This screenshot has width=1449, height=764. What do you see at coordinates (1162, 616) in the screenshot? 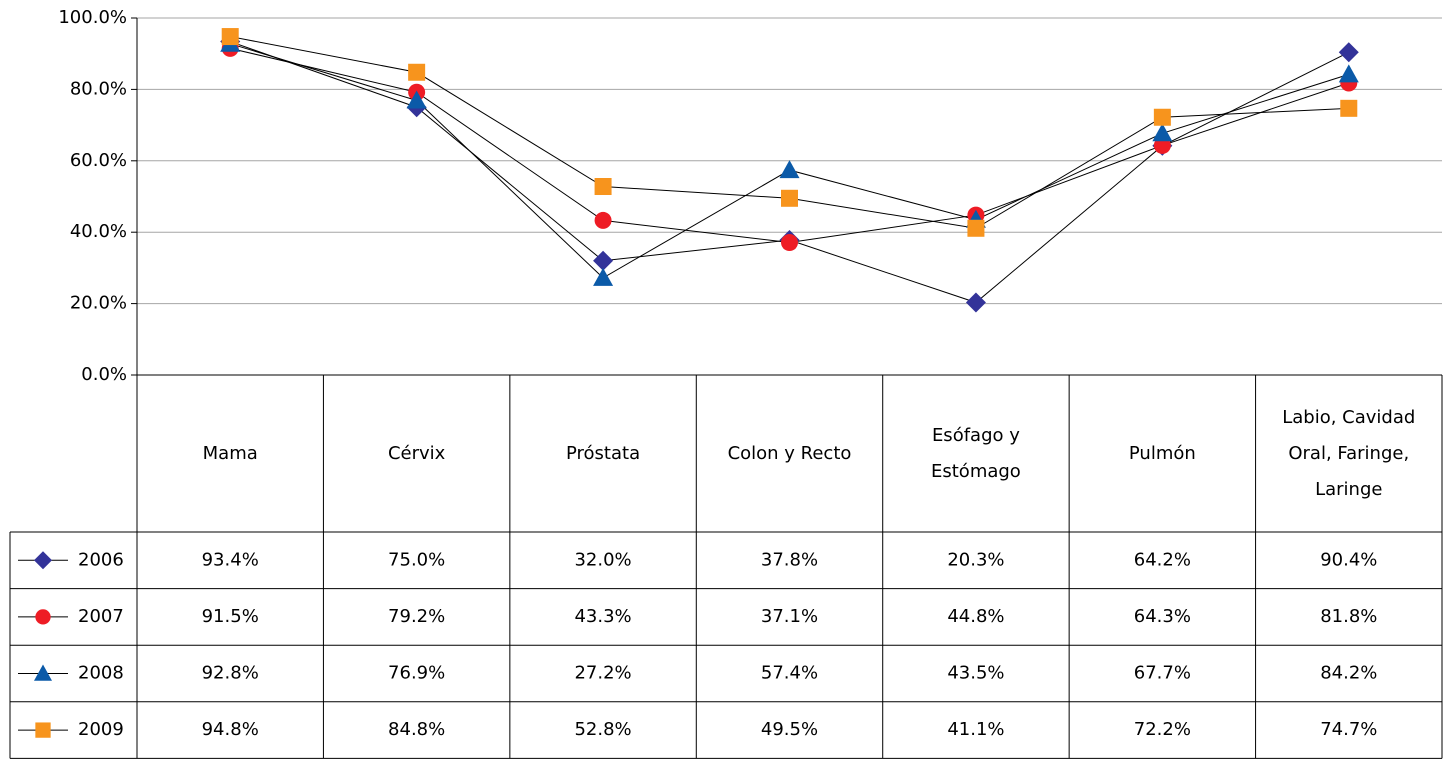
I see `table-value: 64.3%` at bounding box center [1162, 616].